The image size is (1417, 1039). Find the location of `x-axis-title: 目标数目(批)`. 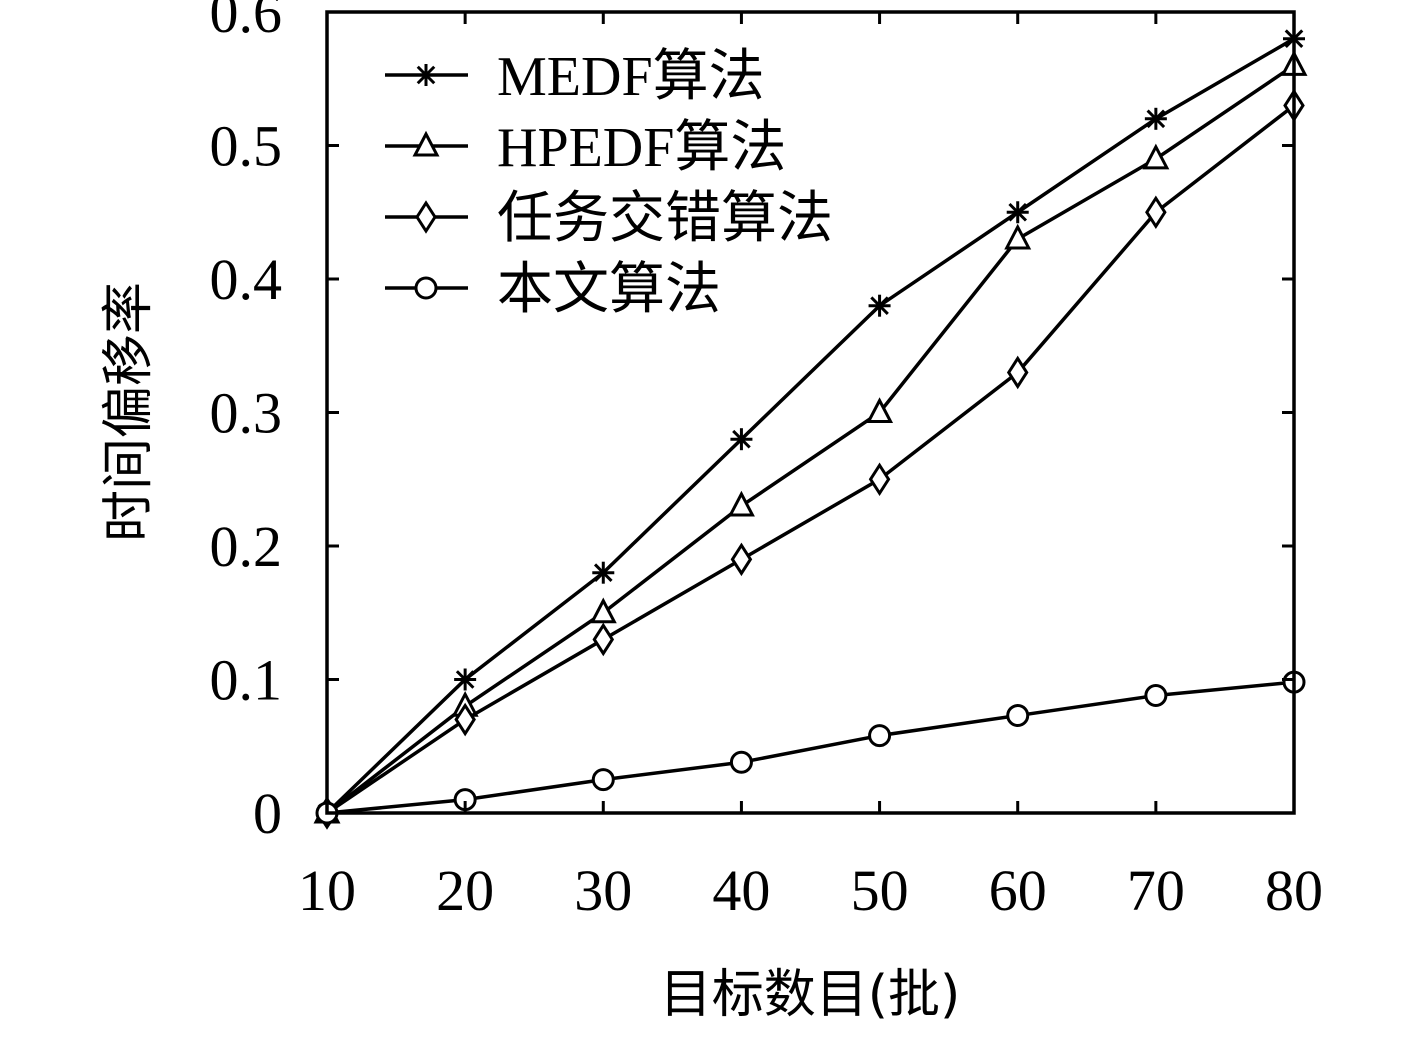

x-axis-title: 目标数目(批) is located at coordinates (810, 995).